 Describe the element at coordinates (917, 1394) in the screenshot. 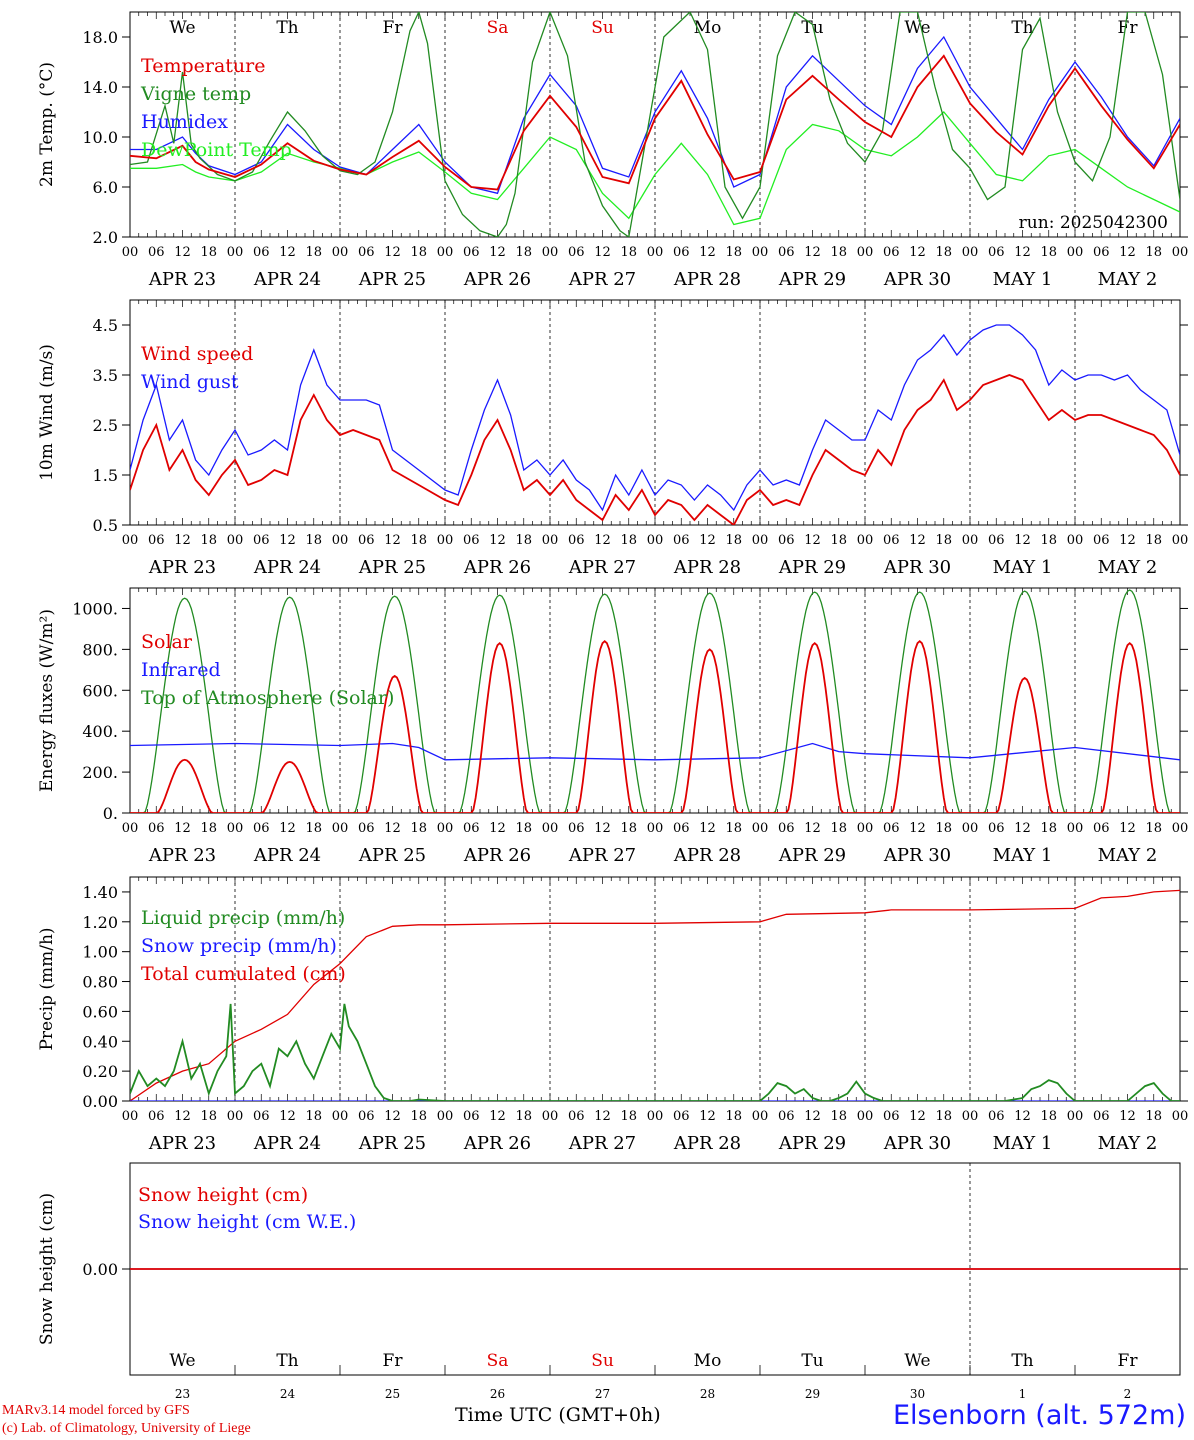

I see `day-number-label: 30` at that location.